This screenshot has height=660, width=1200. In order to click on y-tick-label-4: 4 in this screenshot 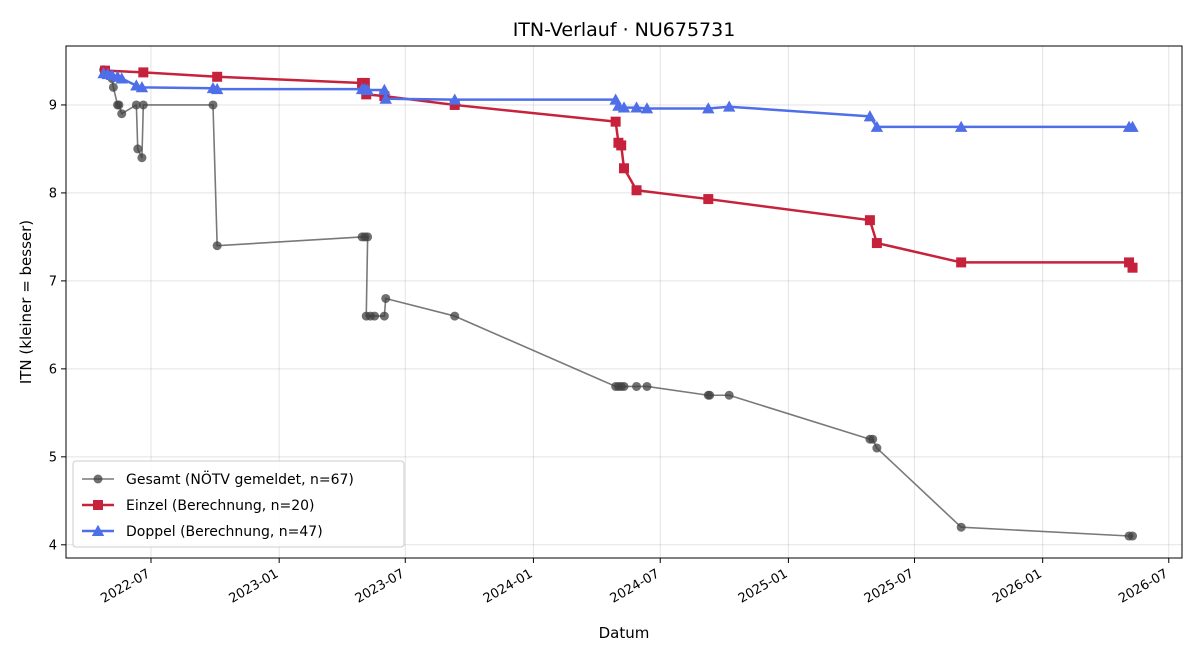, I will do `click(53, 545)`.